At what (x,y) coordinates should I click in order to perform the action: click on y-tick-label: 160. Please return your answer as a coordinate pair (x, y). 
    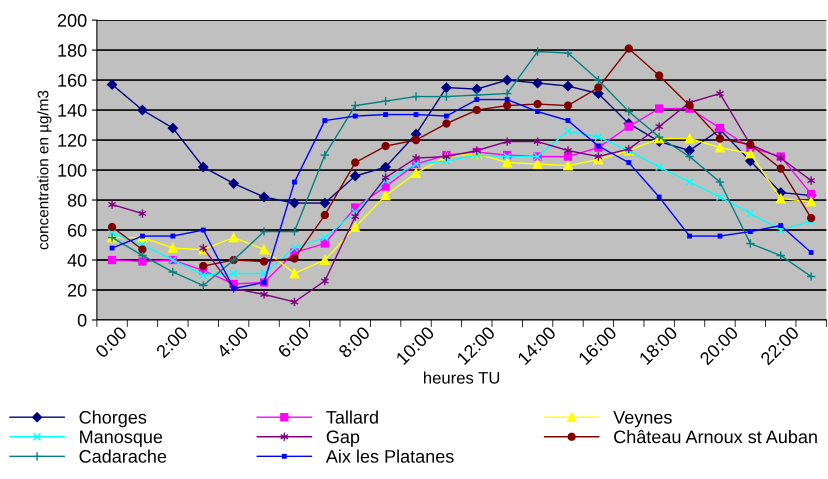
    Looking at the image, I should click on (72, 80).